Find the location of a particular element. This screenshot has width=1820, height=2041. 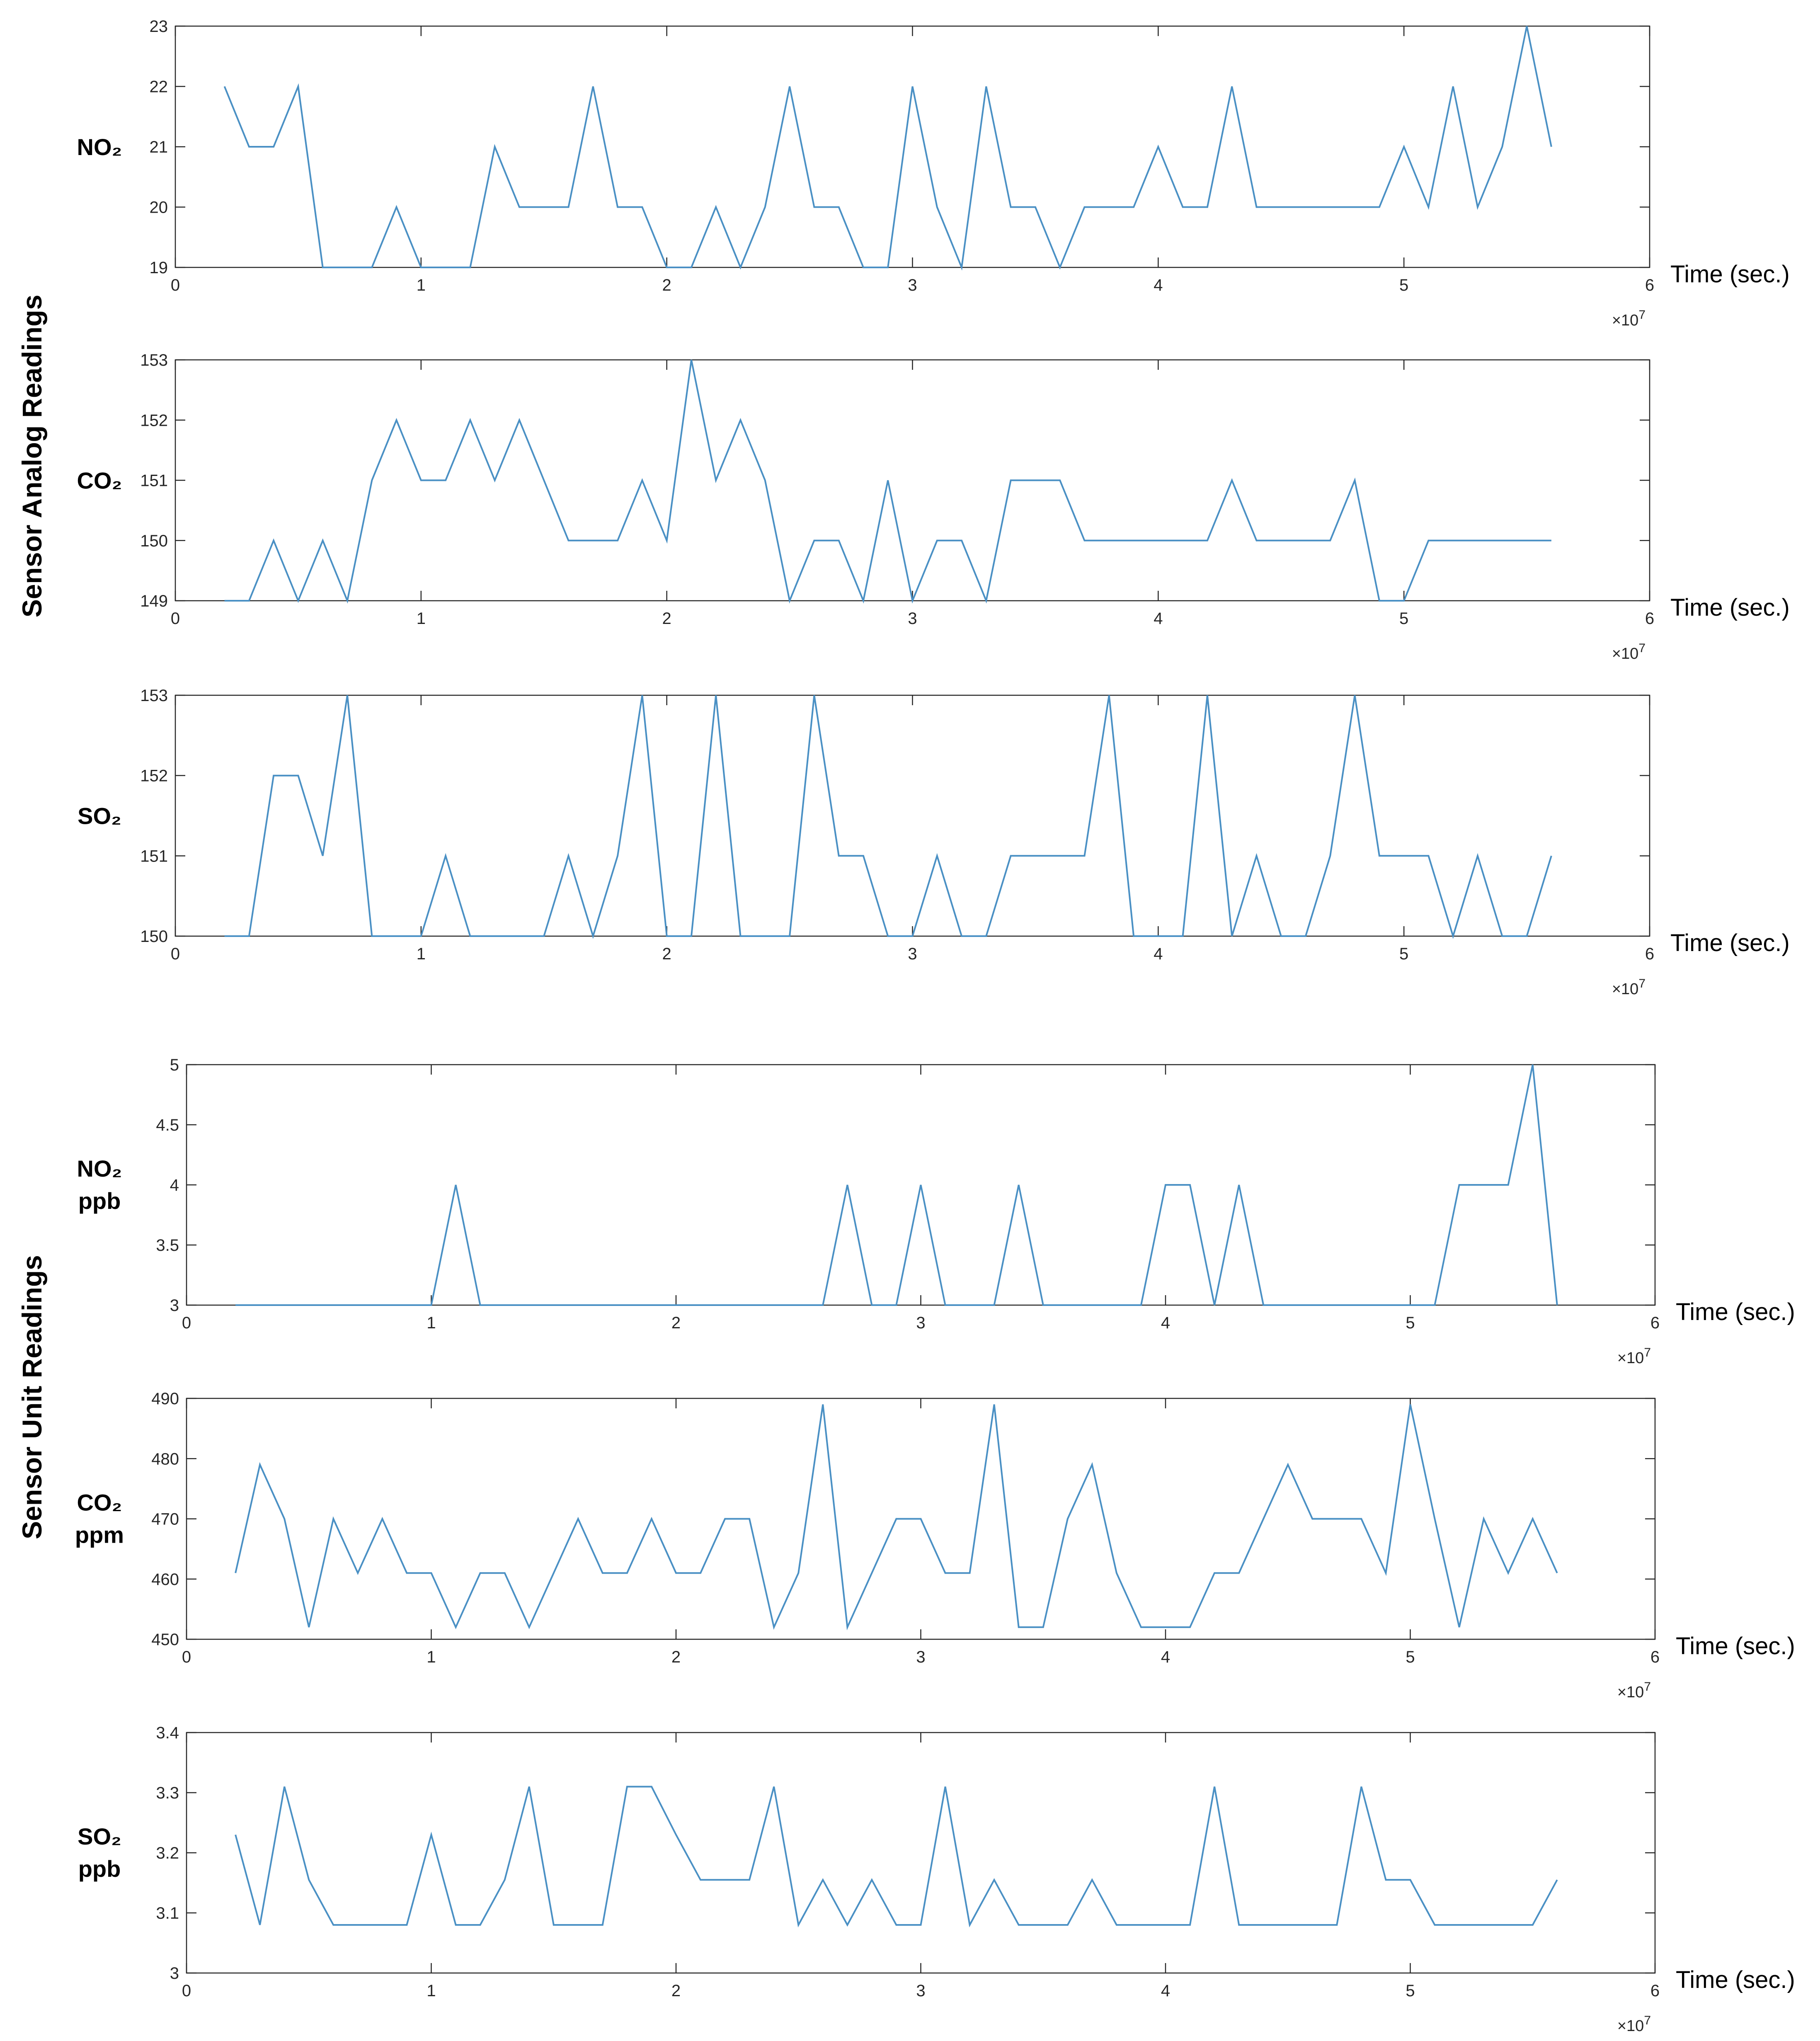

y-tick-label: 490 is located at coordinates (165, 1399).